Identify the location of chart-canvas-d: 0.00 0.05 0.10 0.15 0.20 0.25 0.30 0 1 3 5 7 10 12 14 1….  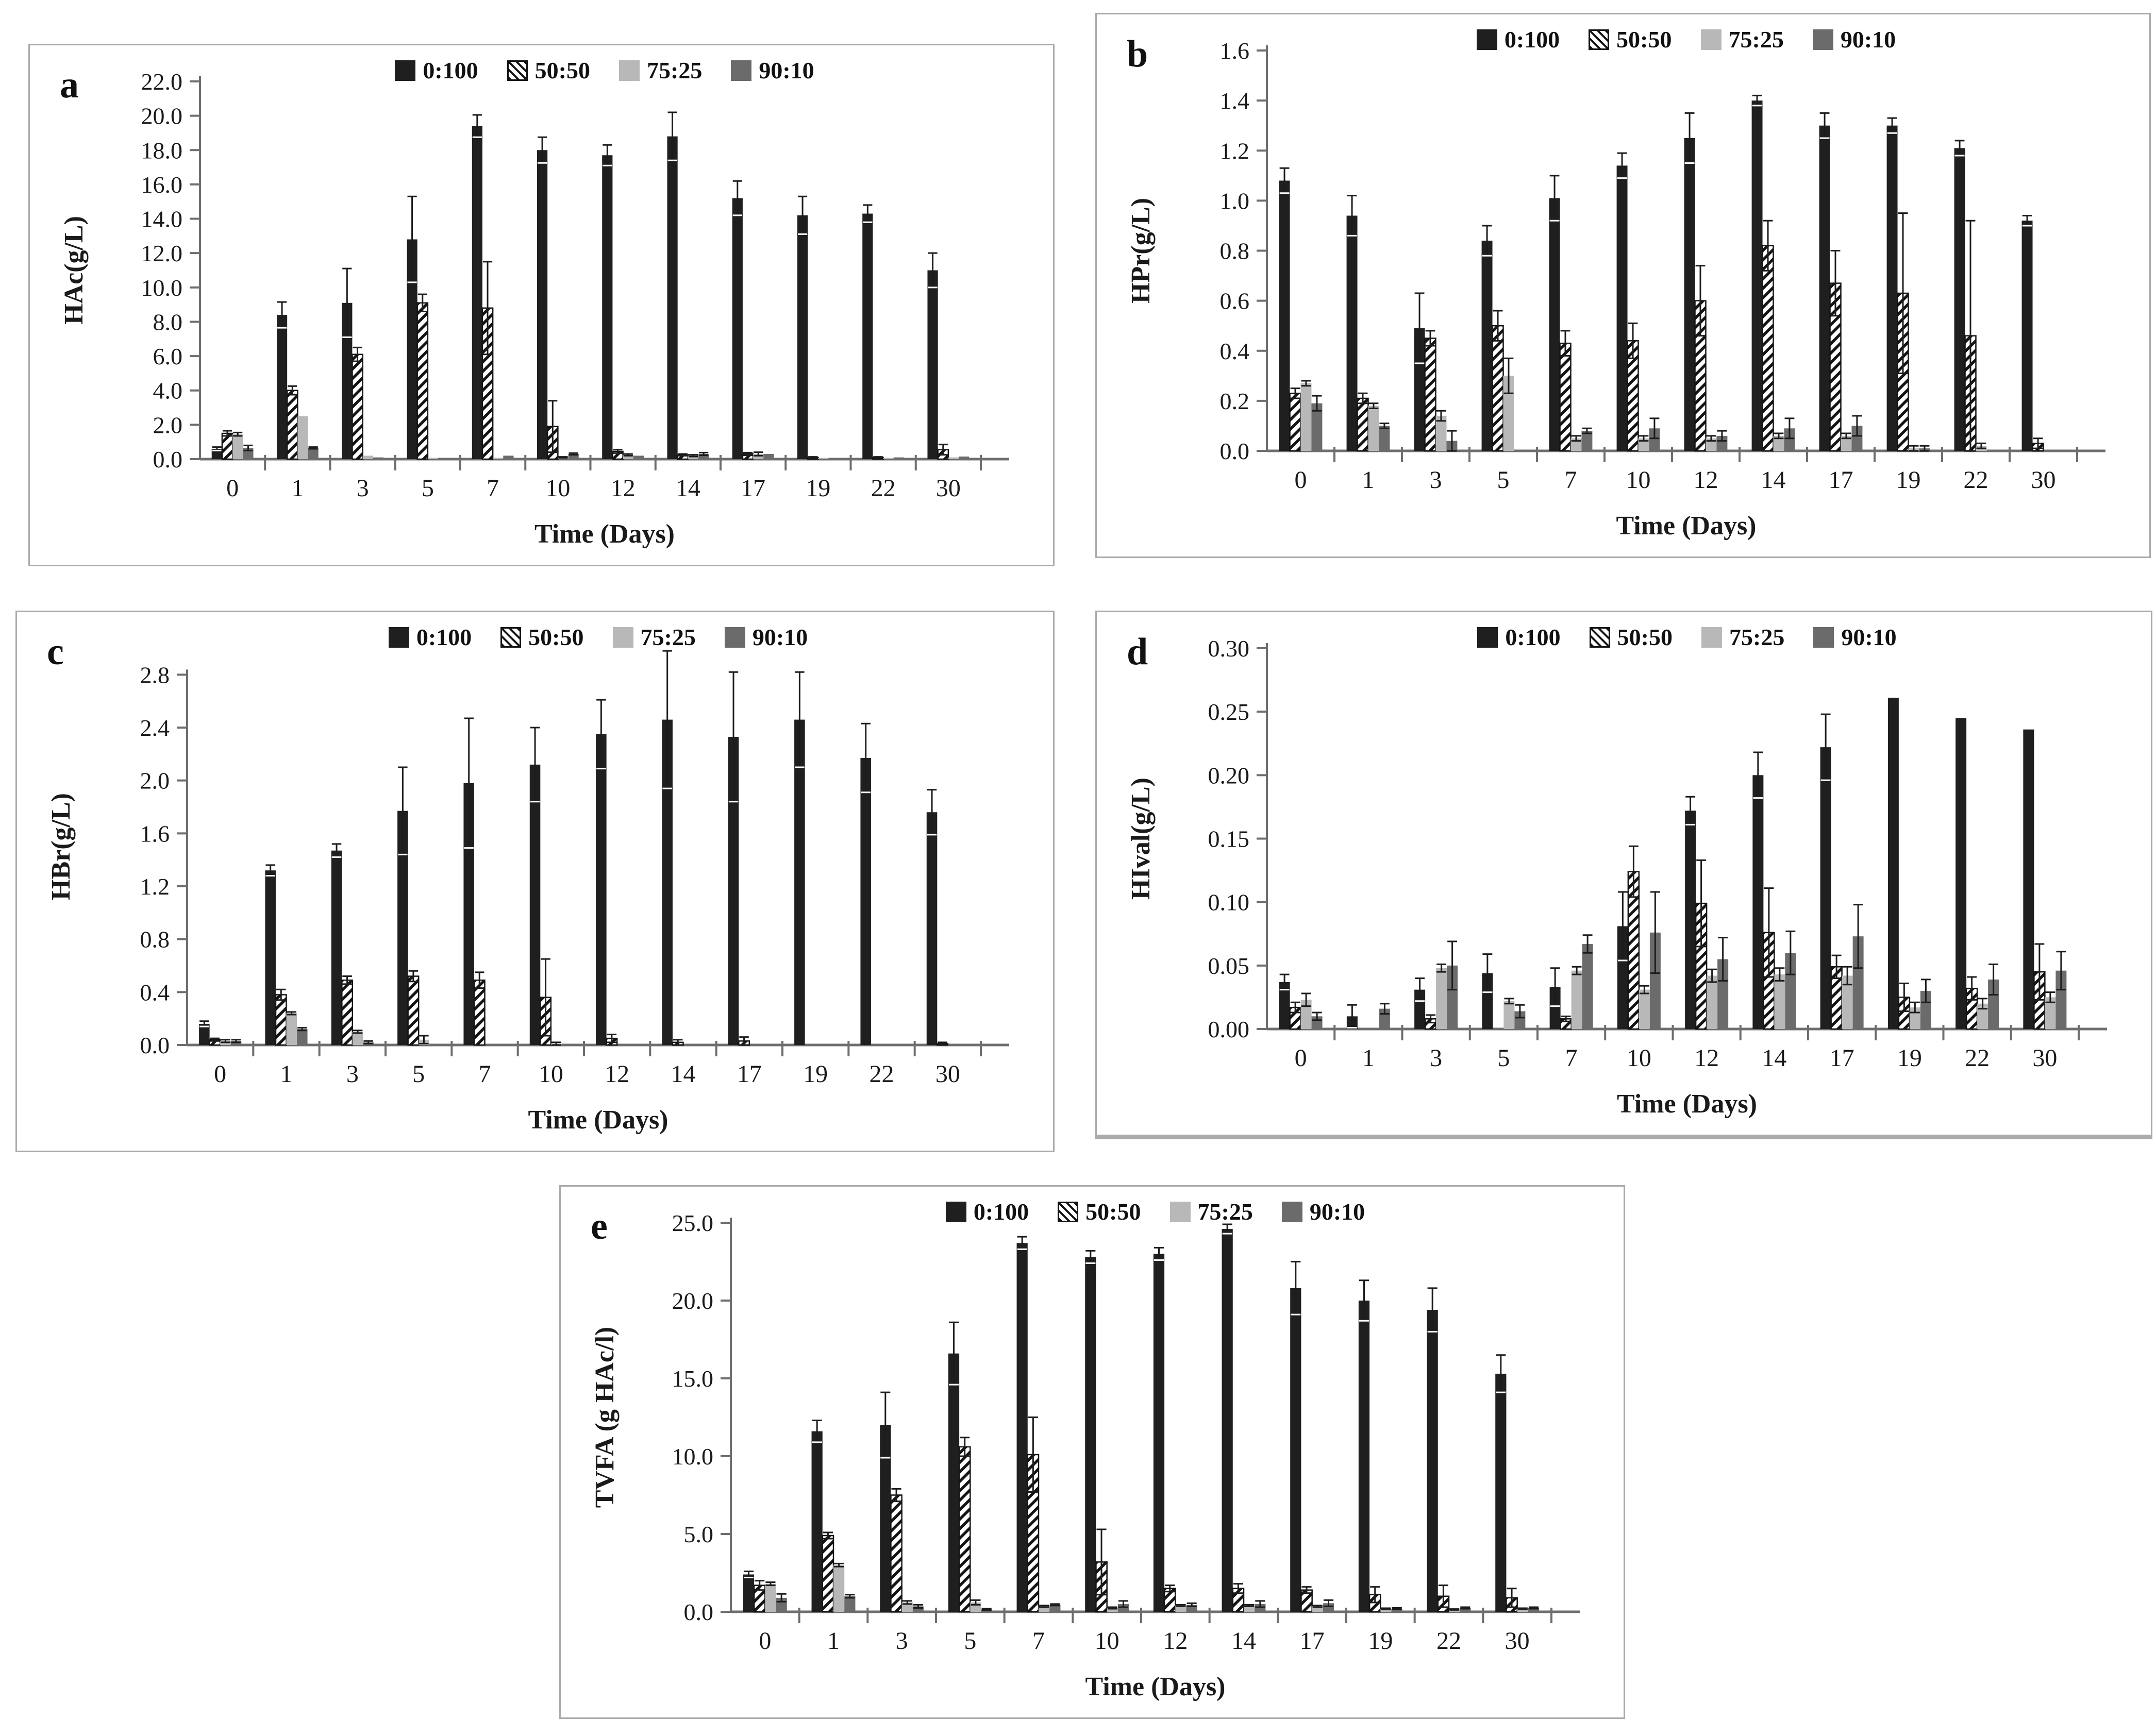
(1616, 877).